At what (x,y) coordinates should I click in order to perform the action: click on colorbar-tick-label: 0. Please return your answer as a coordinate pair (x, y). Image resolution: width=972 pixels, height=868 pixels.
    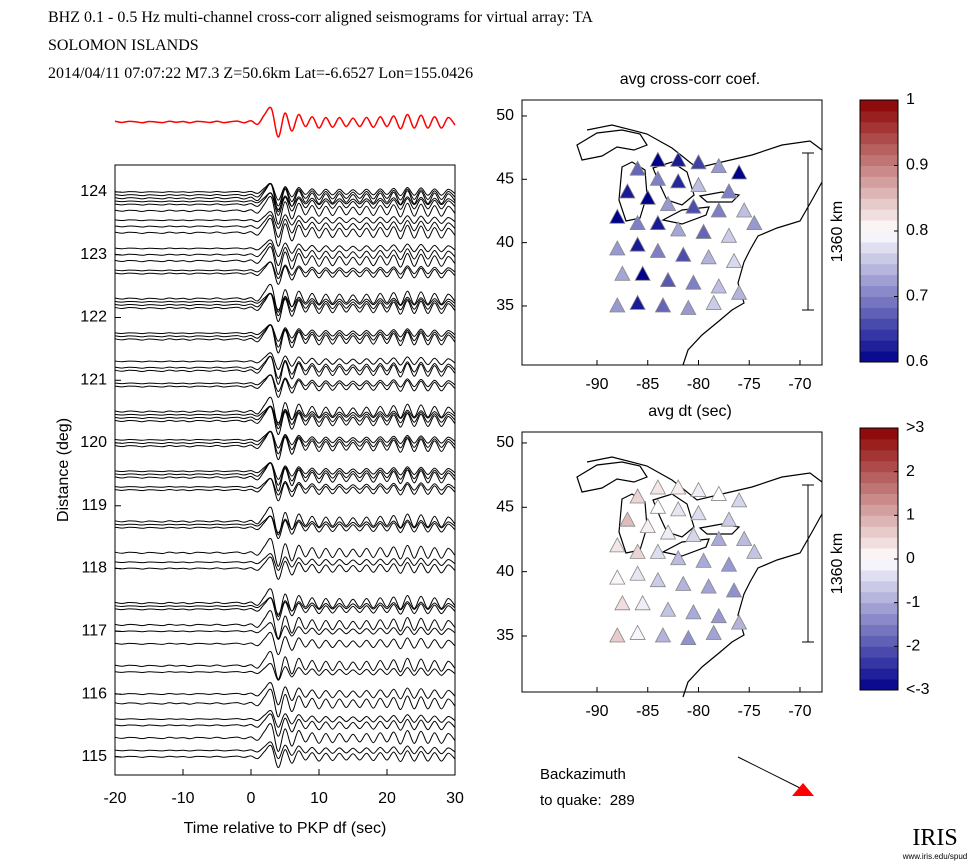
    Looking at the image, I should click on (910, 558).